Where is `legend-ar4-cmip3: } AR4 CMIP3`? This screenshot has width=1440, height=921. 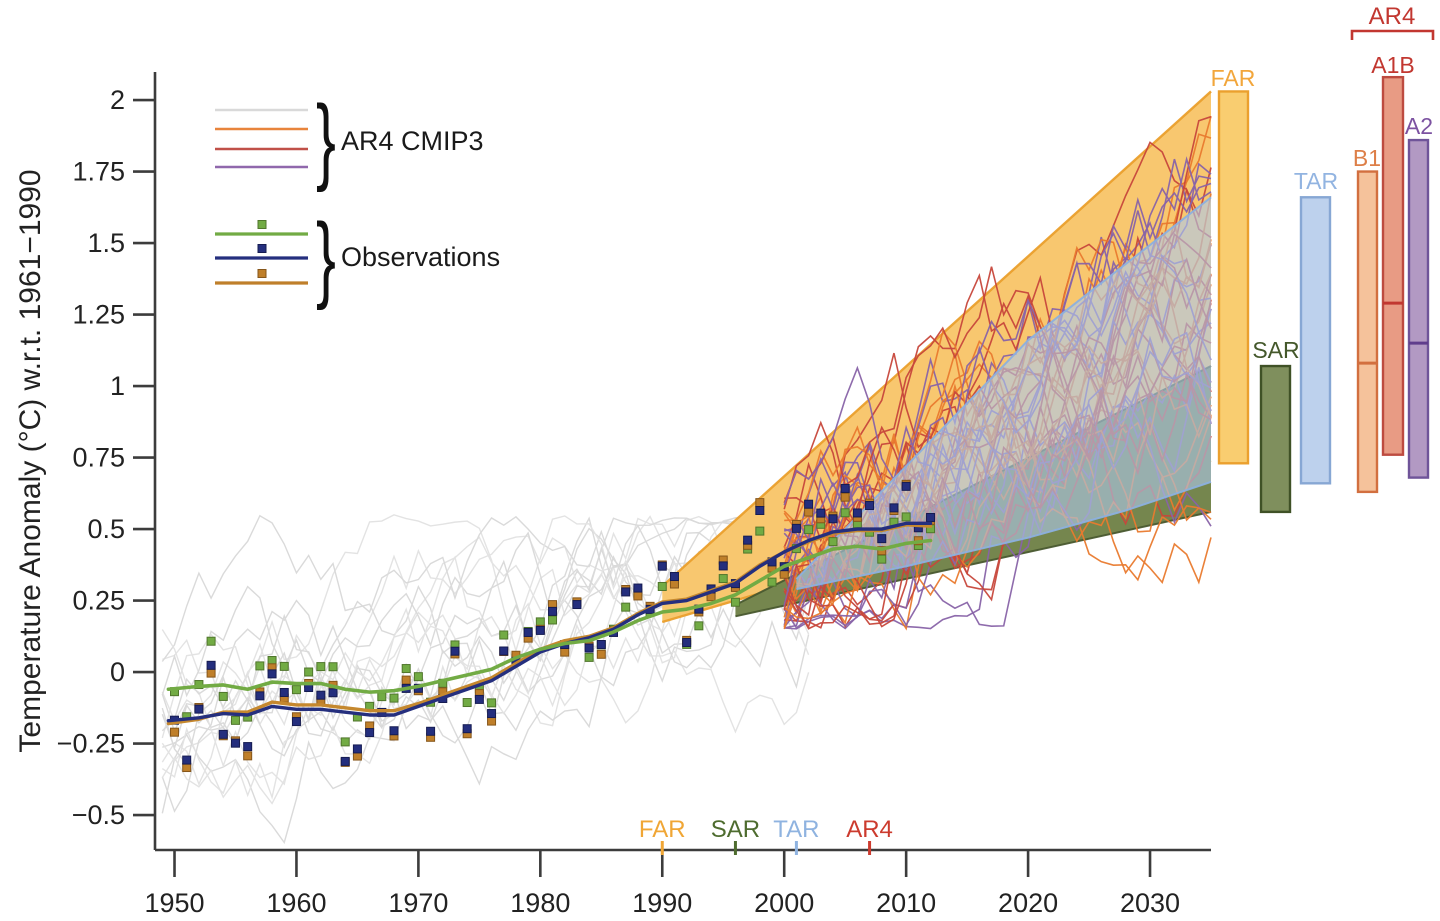 legend-ar4-cmip3: } AR4 CMIP3 is located at coordinates (400, 139).